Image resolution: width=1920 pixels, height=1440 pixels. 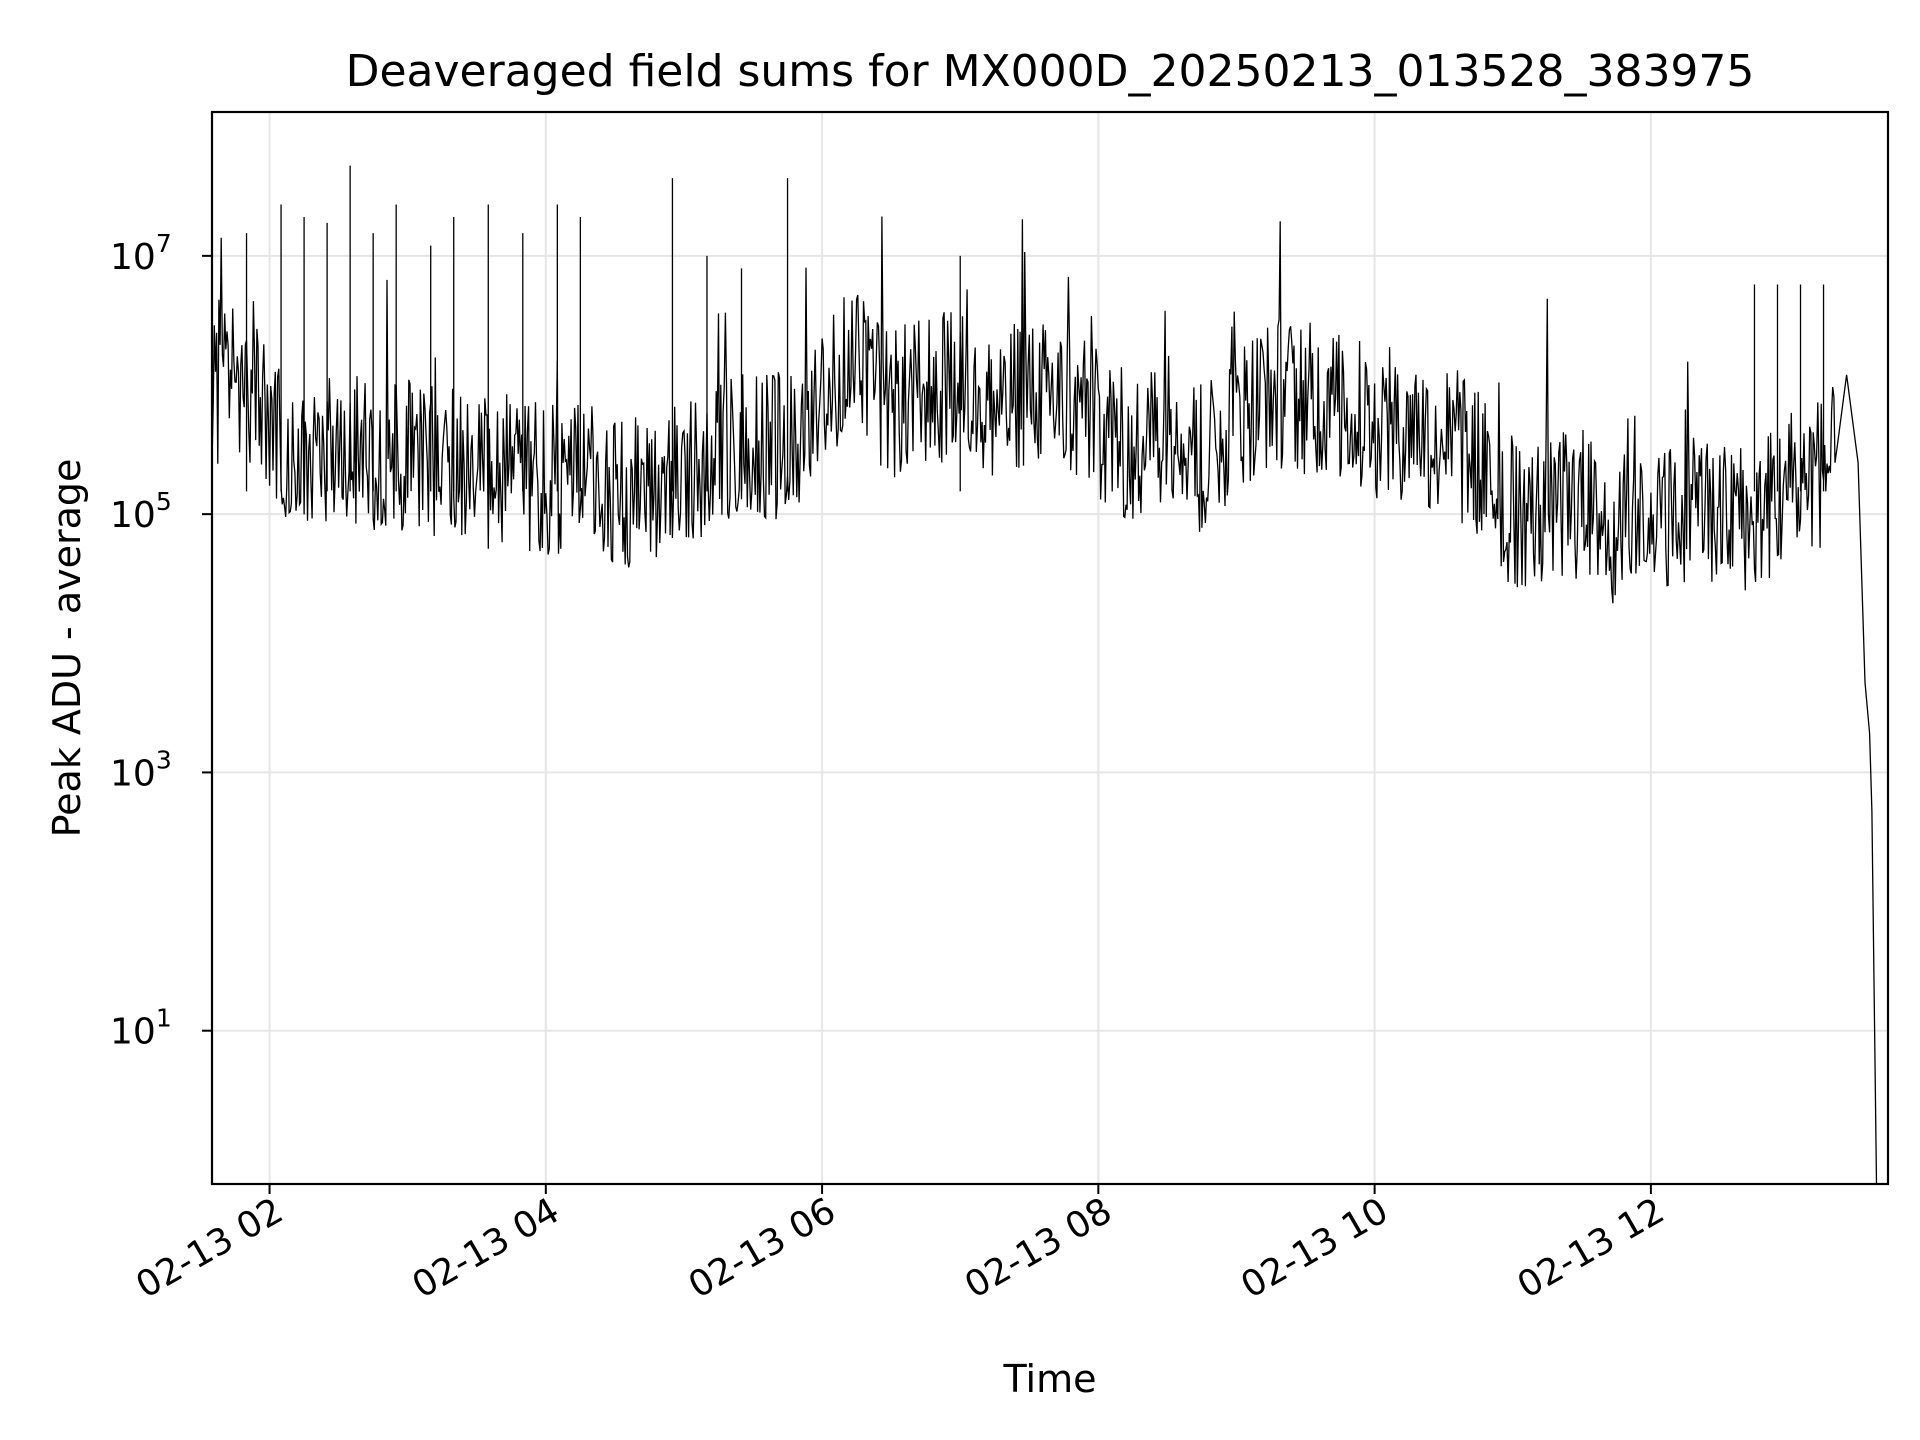 I want to click on y-tick-label: 10³, so click(x=141, y=769).